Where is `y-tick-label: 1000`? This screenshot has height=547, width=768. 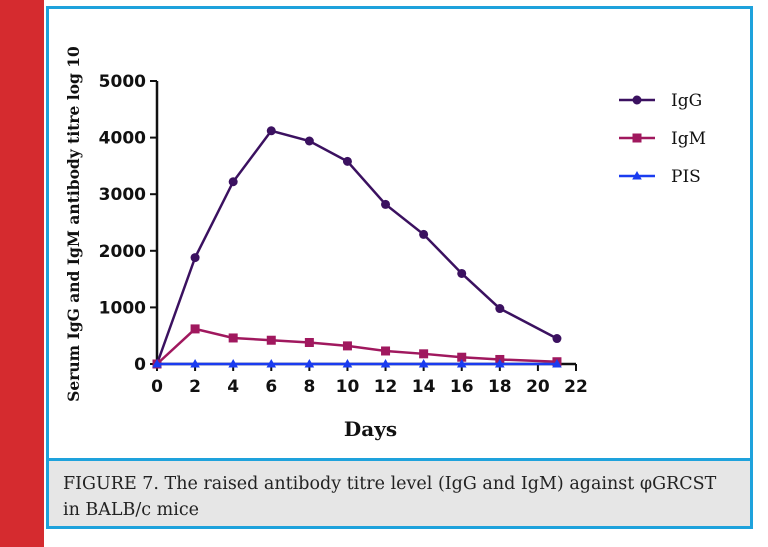 y-tick-label: 1000 is located at coordinates (122, 308).